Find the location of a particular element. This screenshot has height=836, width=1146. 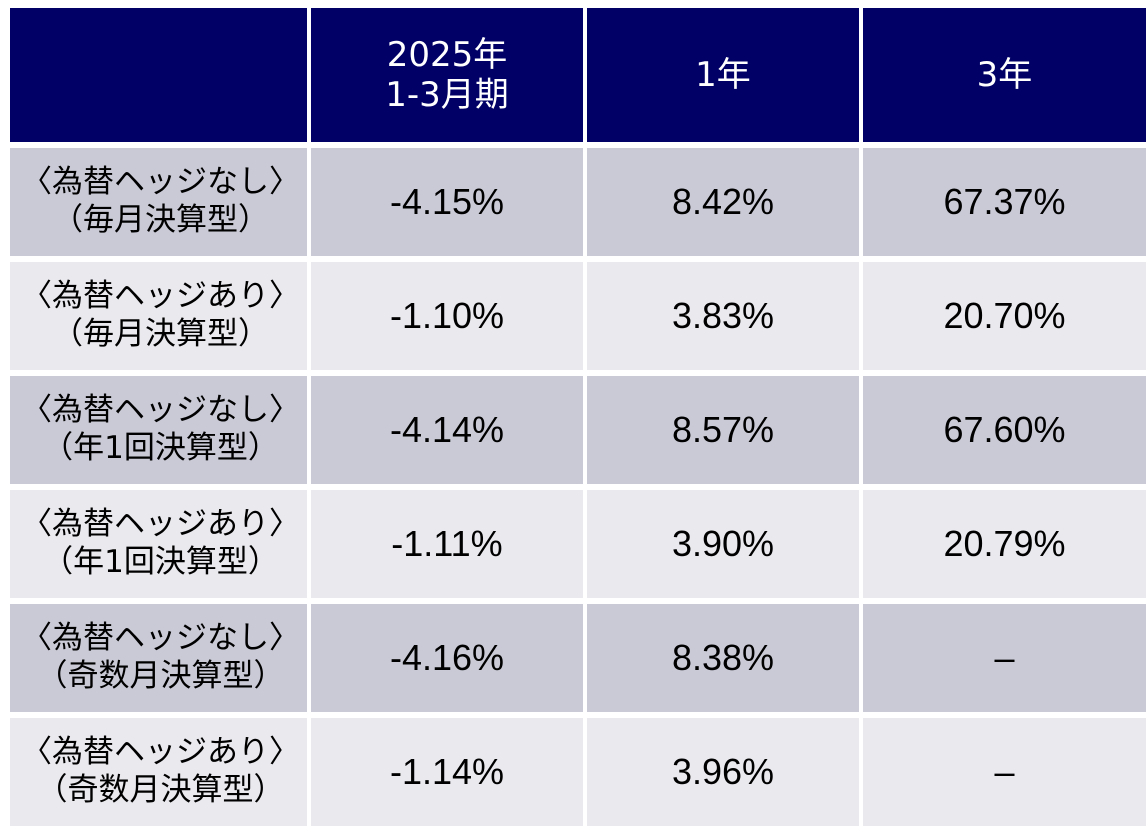

header-1year: 1年 is located at coordinates (723, 75).